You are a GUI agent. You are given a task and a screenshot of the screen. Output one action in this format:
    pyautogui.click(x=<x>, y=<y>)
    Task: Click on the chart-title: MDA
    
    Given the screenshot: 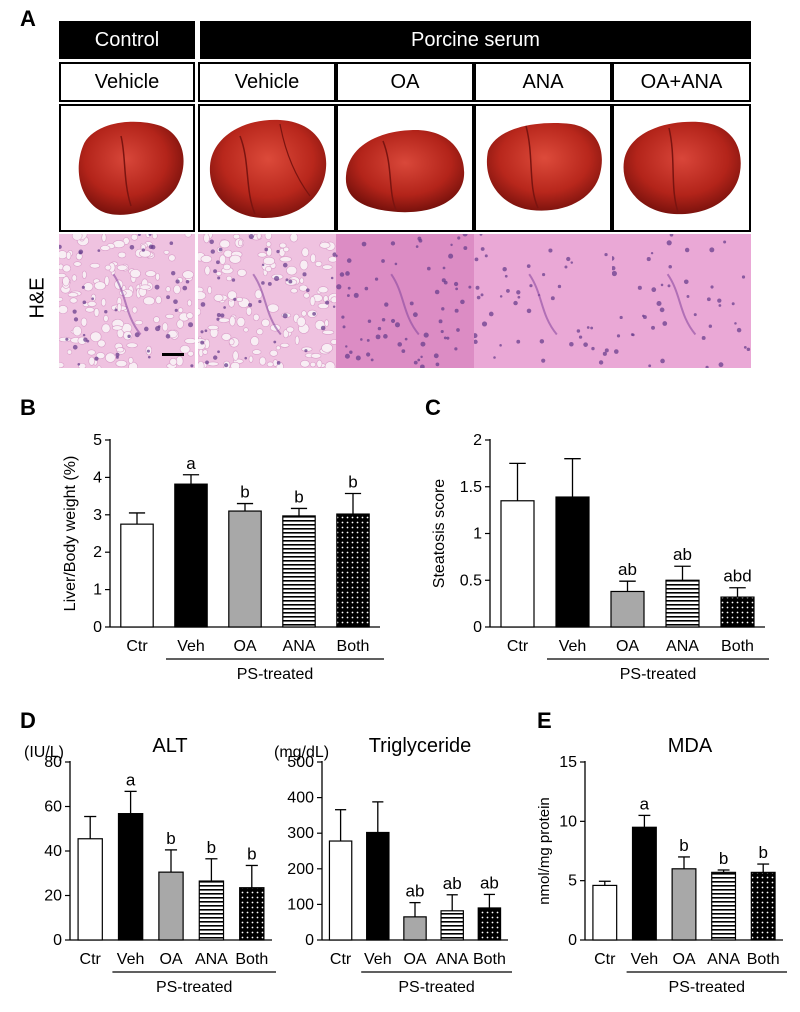 What is the action you would take?
    pyautogui.click(x=690, y=746)
    